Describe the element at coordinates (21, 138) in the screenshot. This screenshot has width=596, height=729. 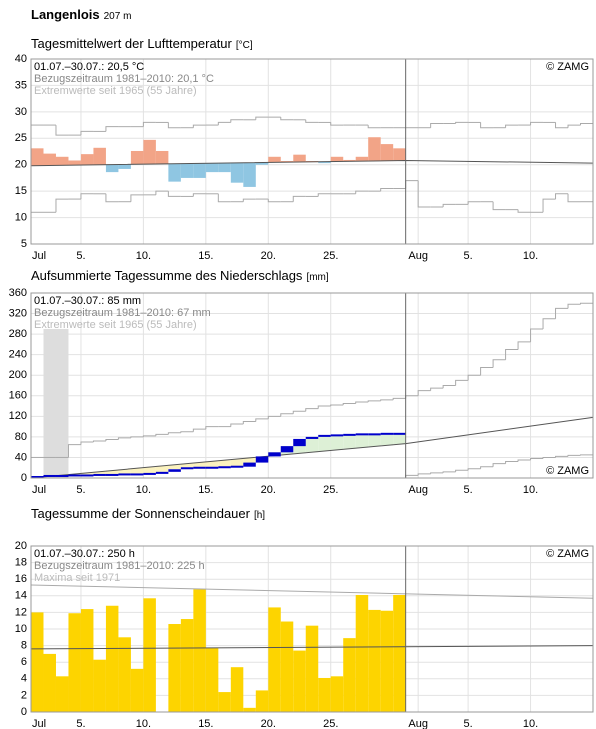
I see `y-tick-label: 25` at that location.